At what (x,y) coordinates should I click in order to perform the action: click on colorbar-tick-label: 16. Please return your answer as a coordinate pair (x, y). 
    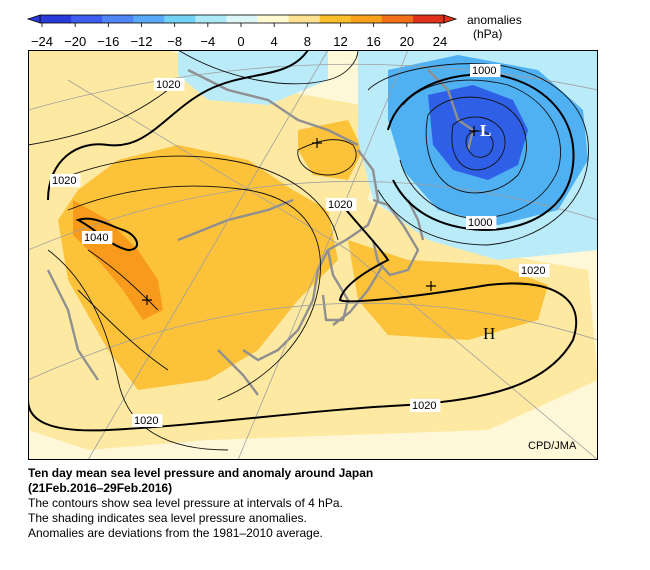
    Looking at the image, I should click on (373, 41).